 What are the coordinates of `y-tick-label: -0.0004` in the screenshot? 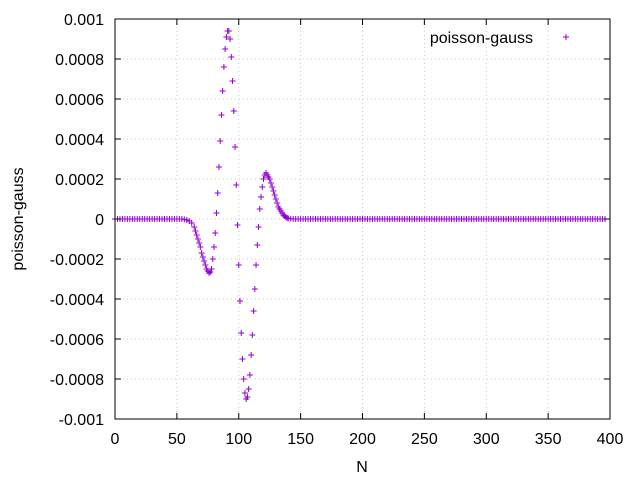 It's located at (77, 300).